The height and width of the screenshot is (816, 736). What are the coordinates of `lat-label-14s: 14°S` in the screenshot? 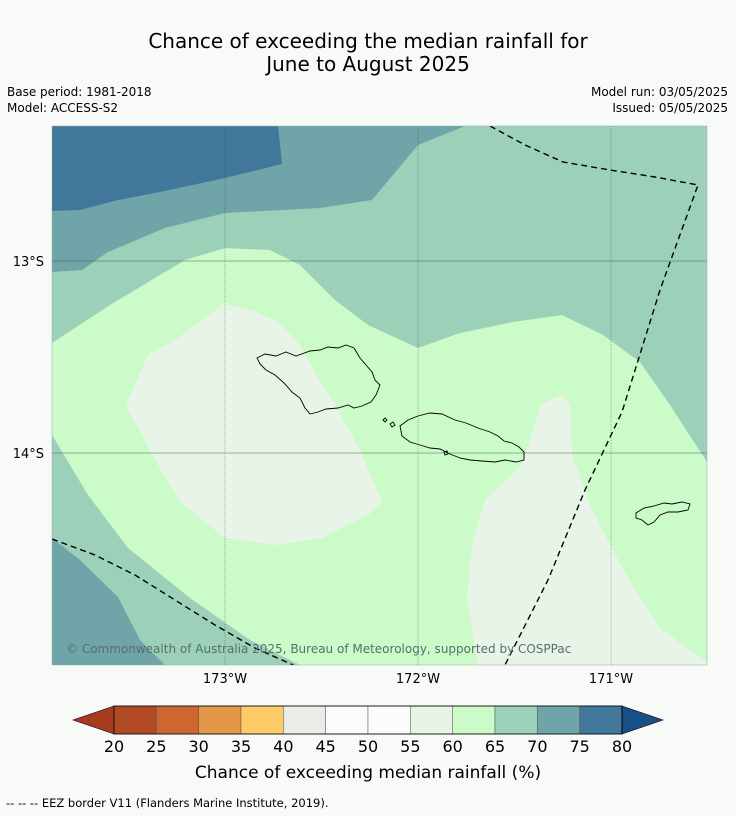 It's located at (28, 454).